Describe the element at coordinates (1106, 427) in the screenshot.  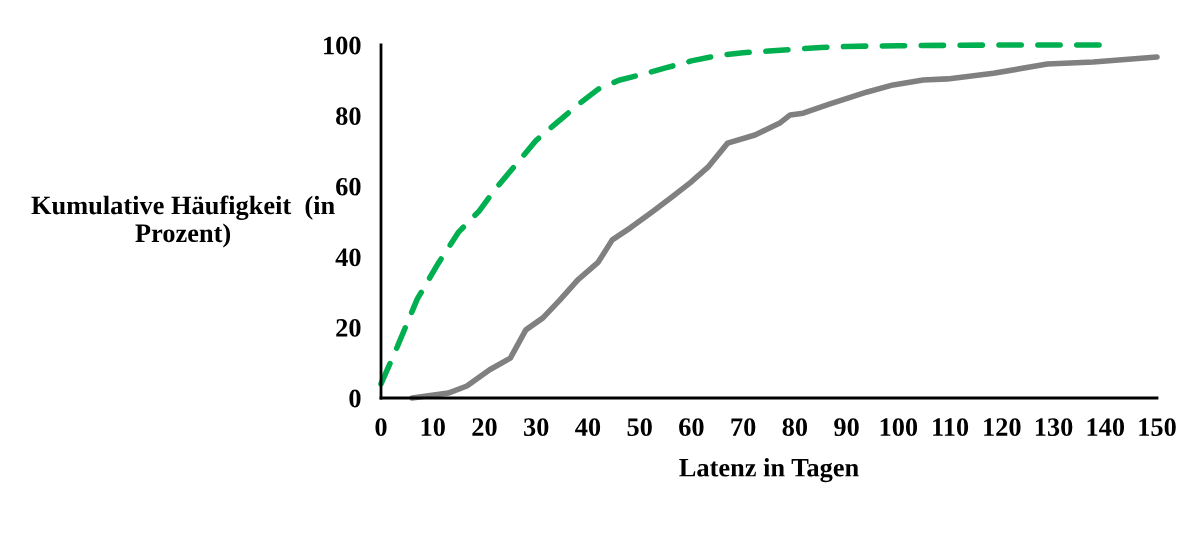
I see `x-tick-label: 140` at that location.